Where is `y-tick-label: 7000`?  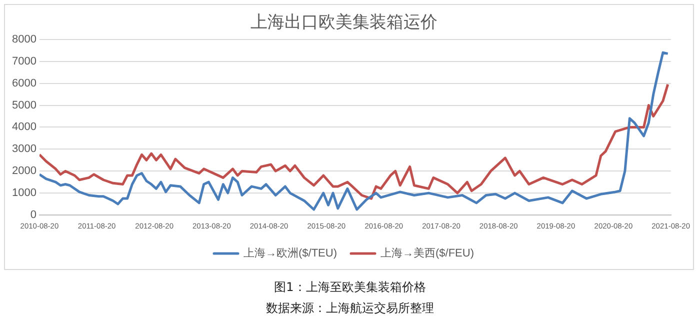
y-tick-label: 7000 is located at coordinates (24, 61).